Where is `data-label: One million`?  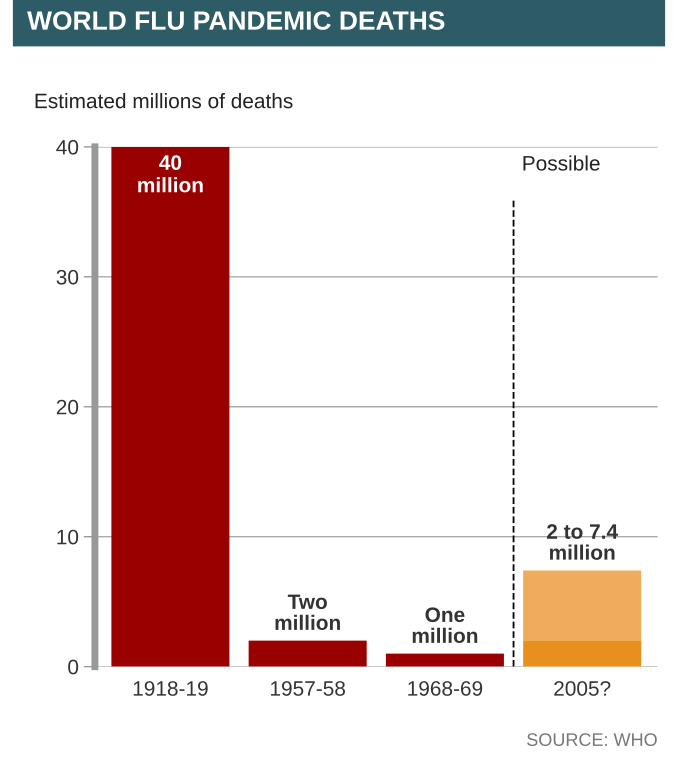 data-label: One million is located at coordinates (445, 625).